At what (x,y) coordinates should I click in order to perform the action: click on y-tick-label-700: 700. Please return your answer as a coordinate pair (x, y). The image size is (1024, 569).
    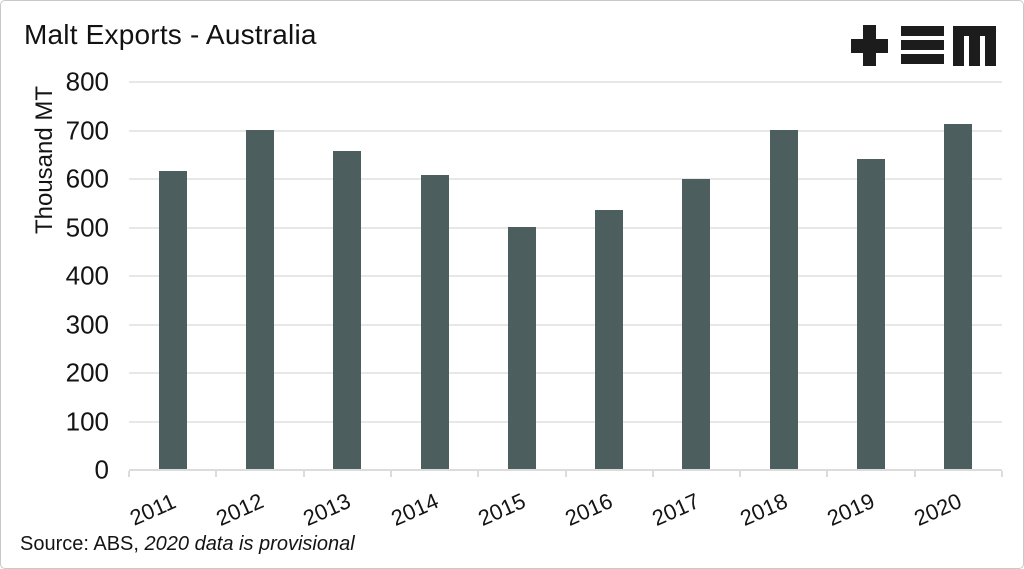
    Looking at the image, I should click on (87, 130).